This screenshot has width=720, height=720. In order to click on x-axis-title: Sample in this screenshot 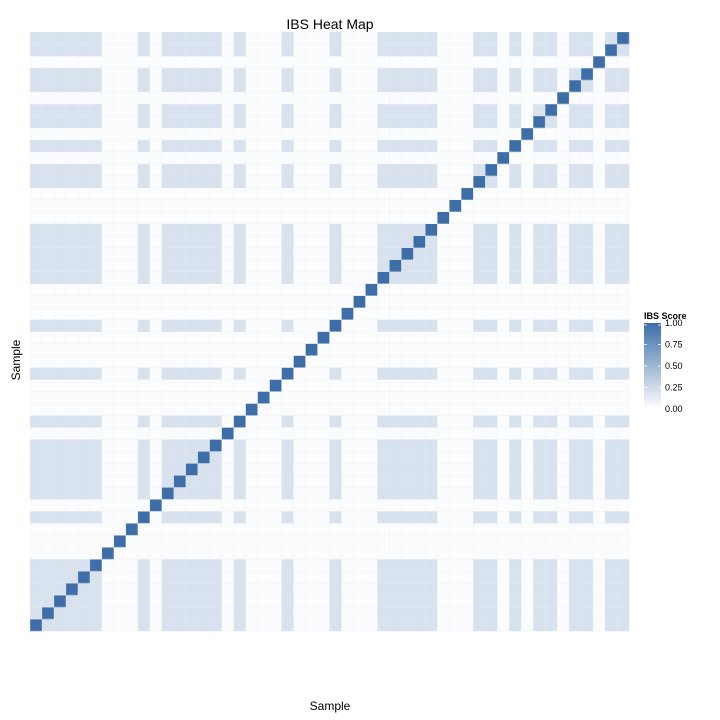, I will do `click(330, 706)`.